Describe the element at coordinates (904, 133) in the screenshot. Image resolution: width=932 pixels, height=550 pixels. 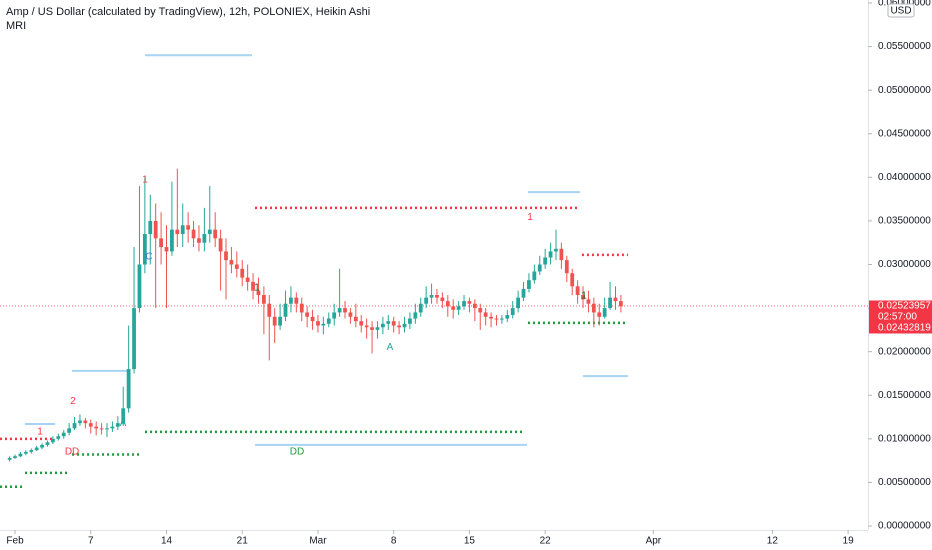
I see `y-tick-label: 0.04500000` at that location.